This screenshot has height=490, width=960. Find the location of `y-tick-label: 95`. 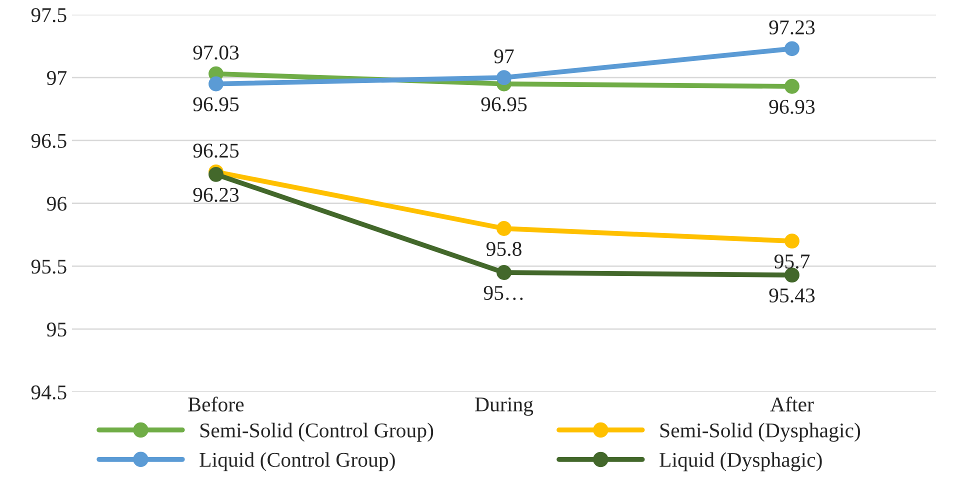

y-tick-label: 95 is located at coordinates (56, 329).